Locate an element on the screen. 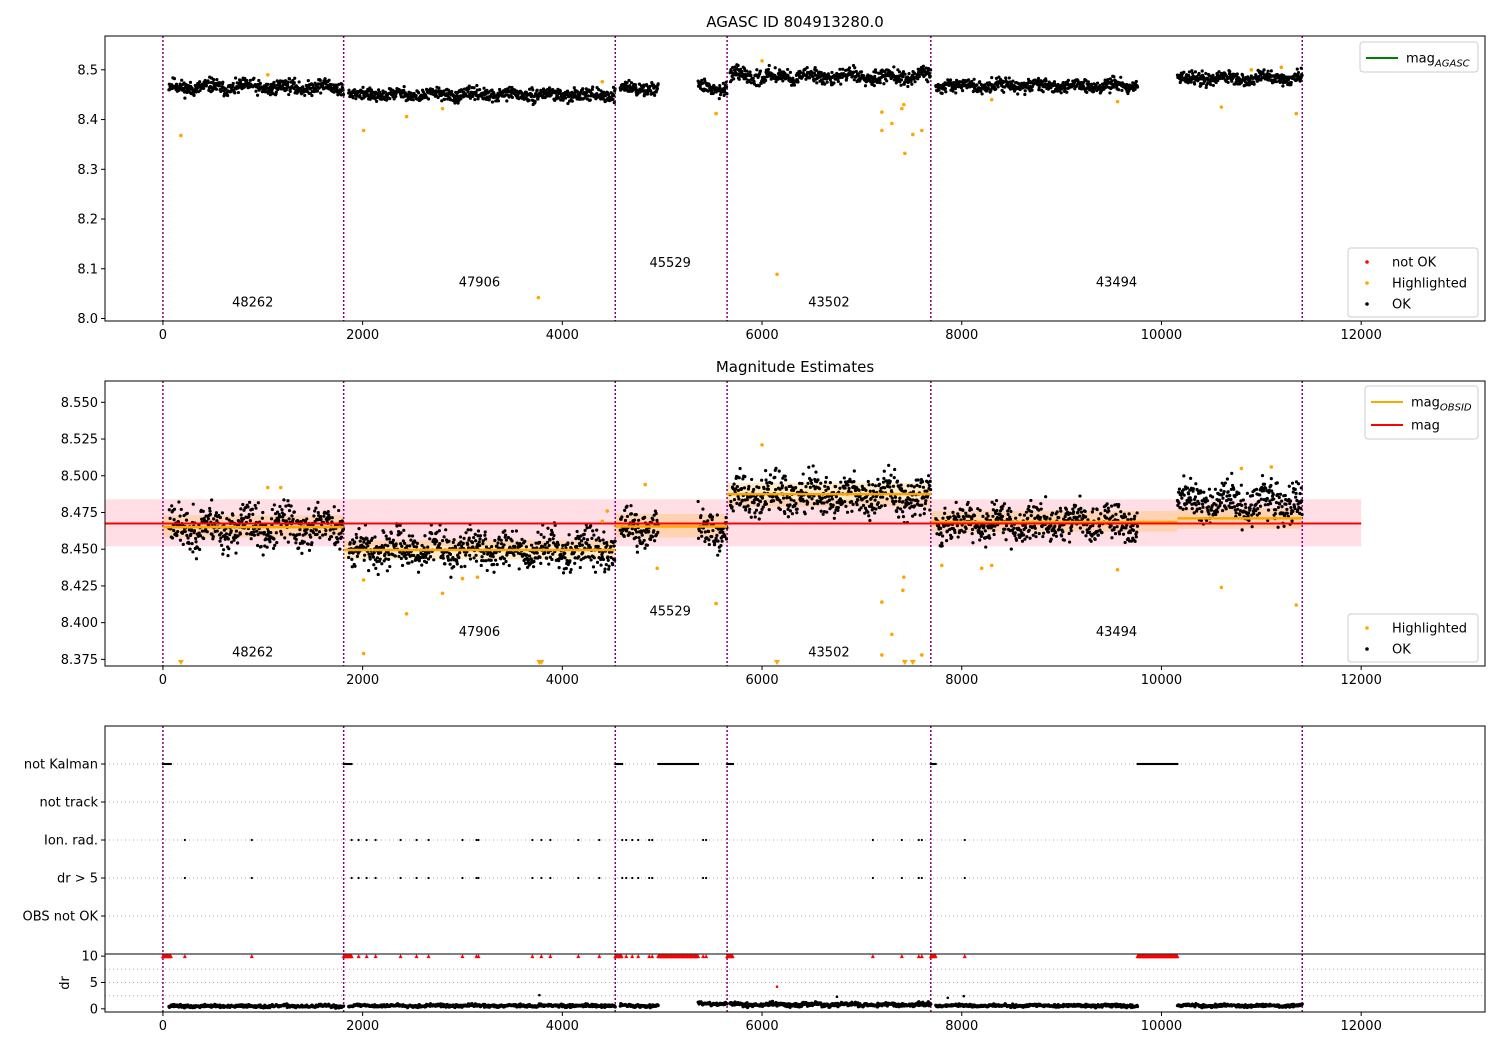 The image size is (1500, 1050). highlighted-point is located at coordinates (1251, 70).